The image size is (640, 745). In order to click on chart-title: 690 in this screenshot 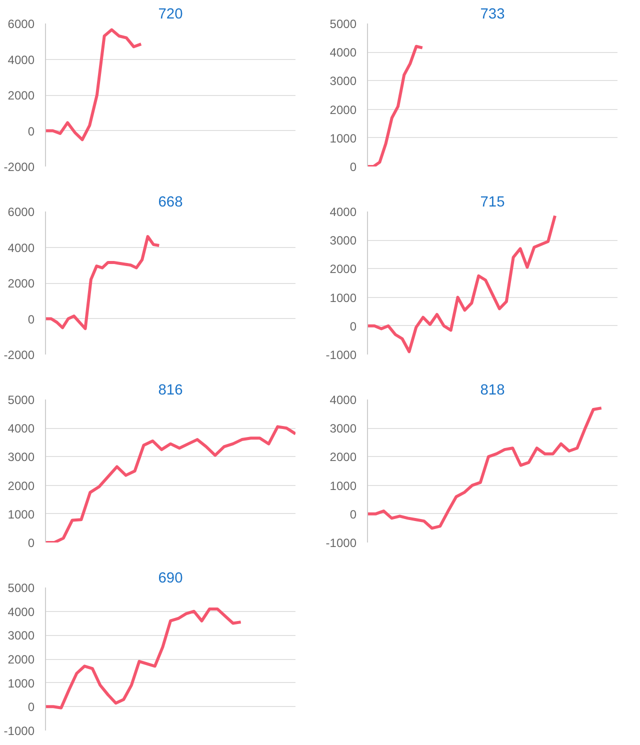, I will do `click(170, 578)`.